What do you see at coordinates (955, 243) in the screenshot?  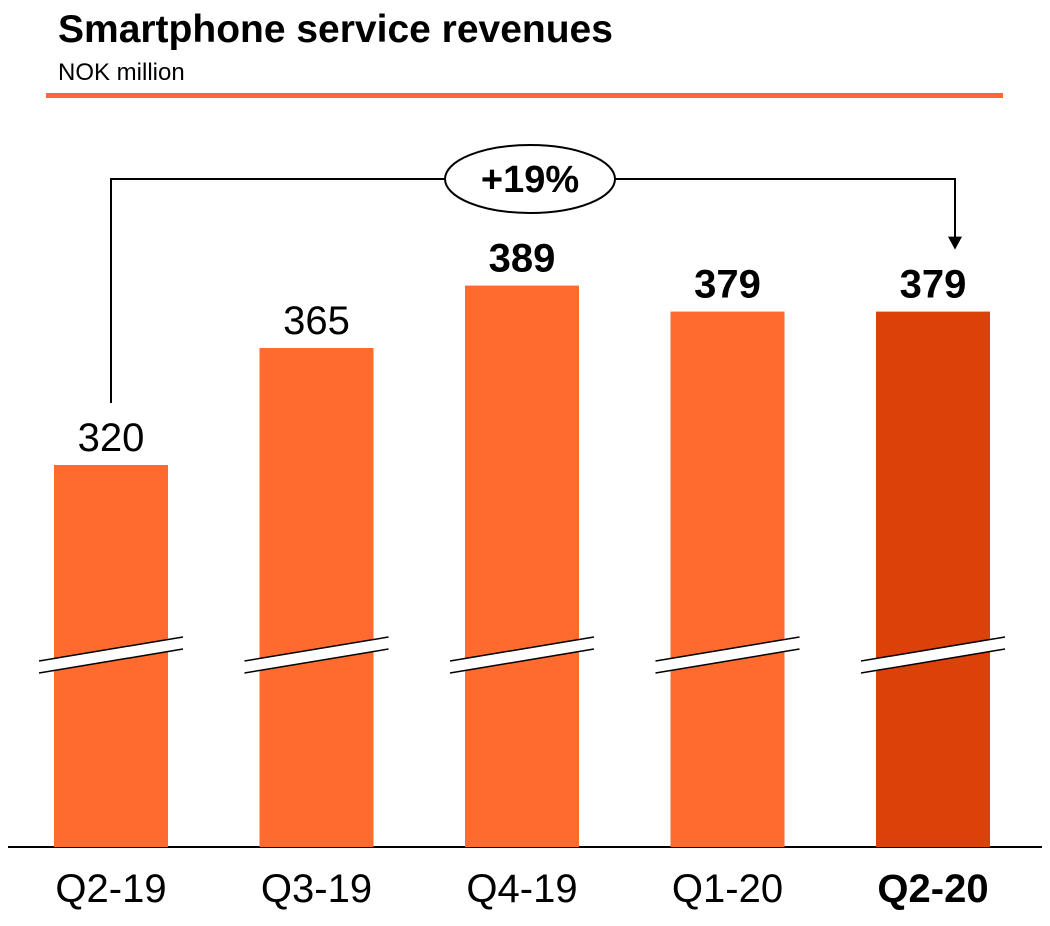 I see `growth-arrowhead` at bounding box center [955, 243].